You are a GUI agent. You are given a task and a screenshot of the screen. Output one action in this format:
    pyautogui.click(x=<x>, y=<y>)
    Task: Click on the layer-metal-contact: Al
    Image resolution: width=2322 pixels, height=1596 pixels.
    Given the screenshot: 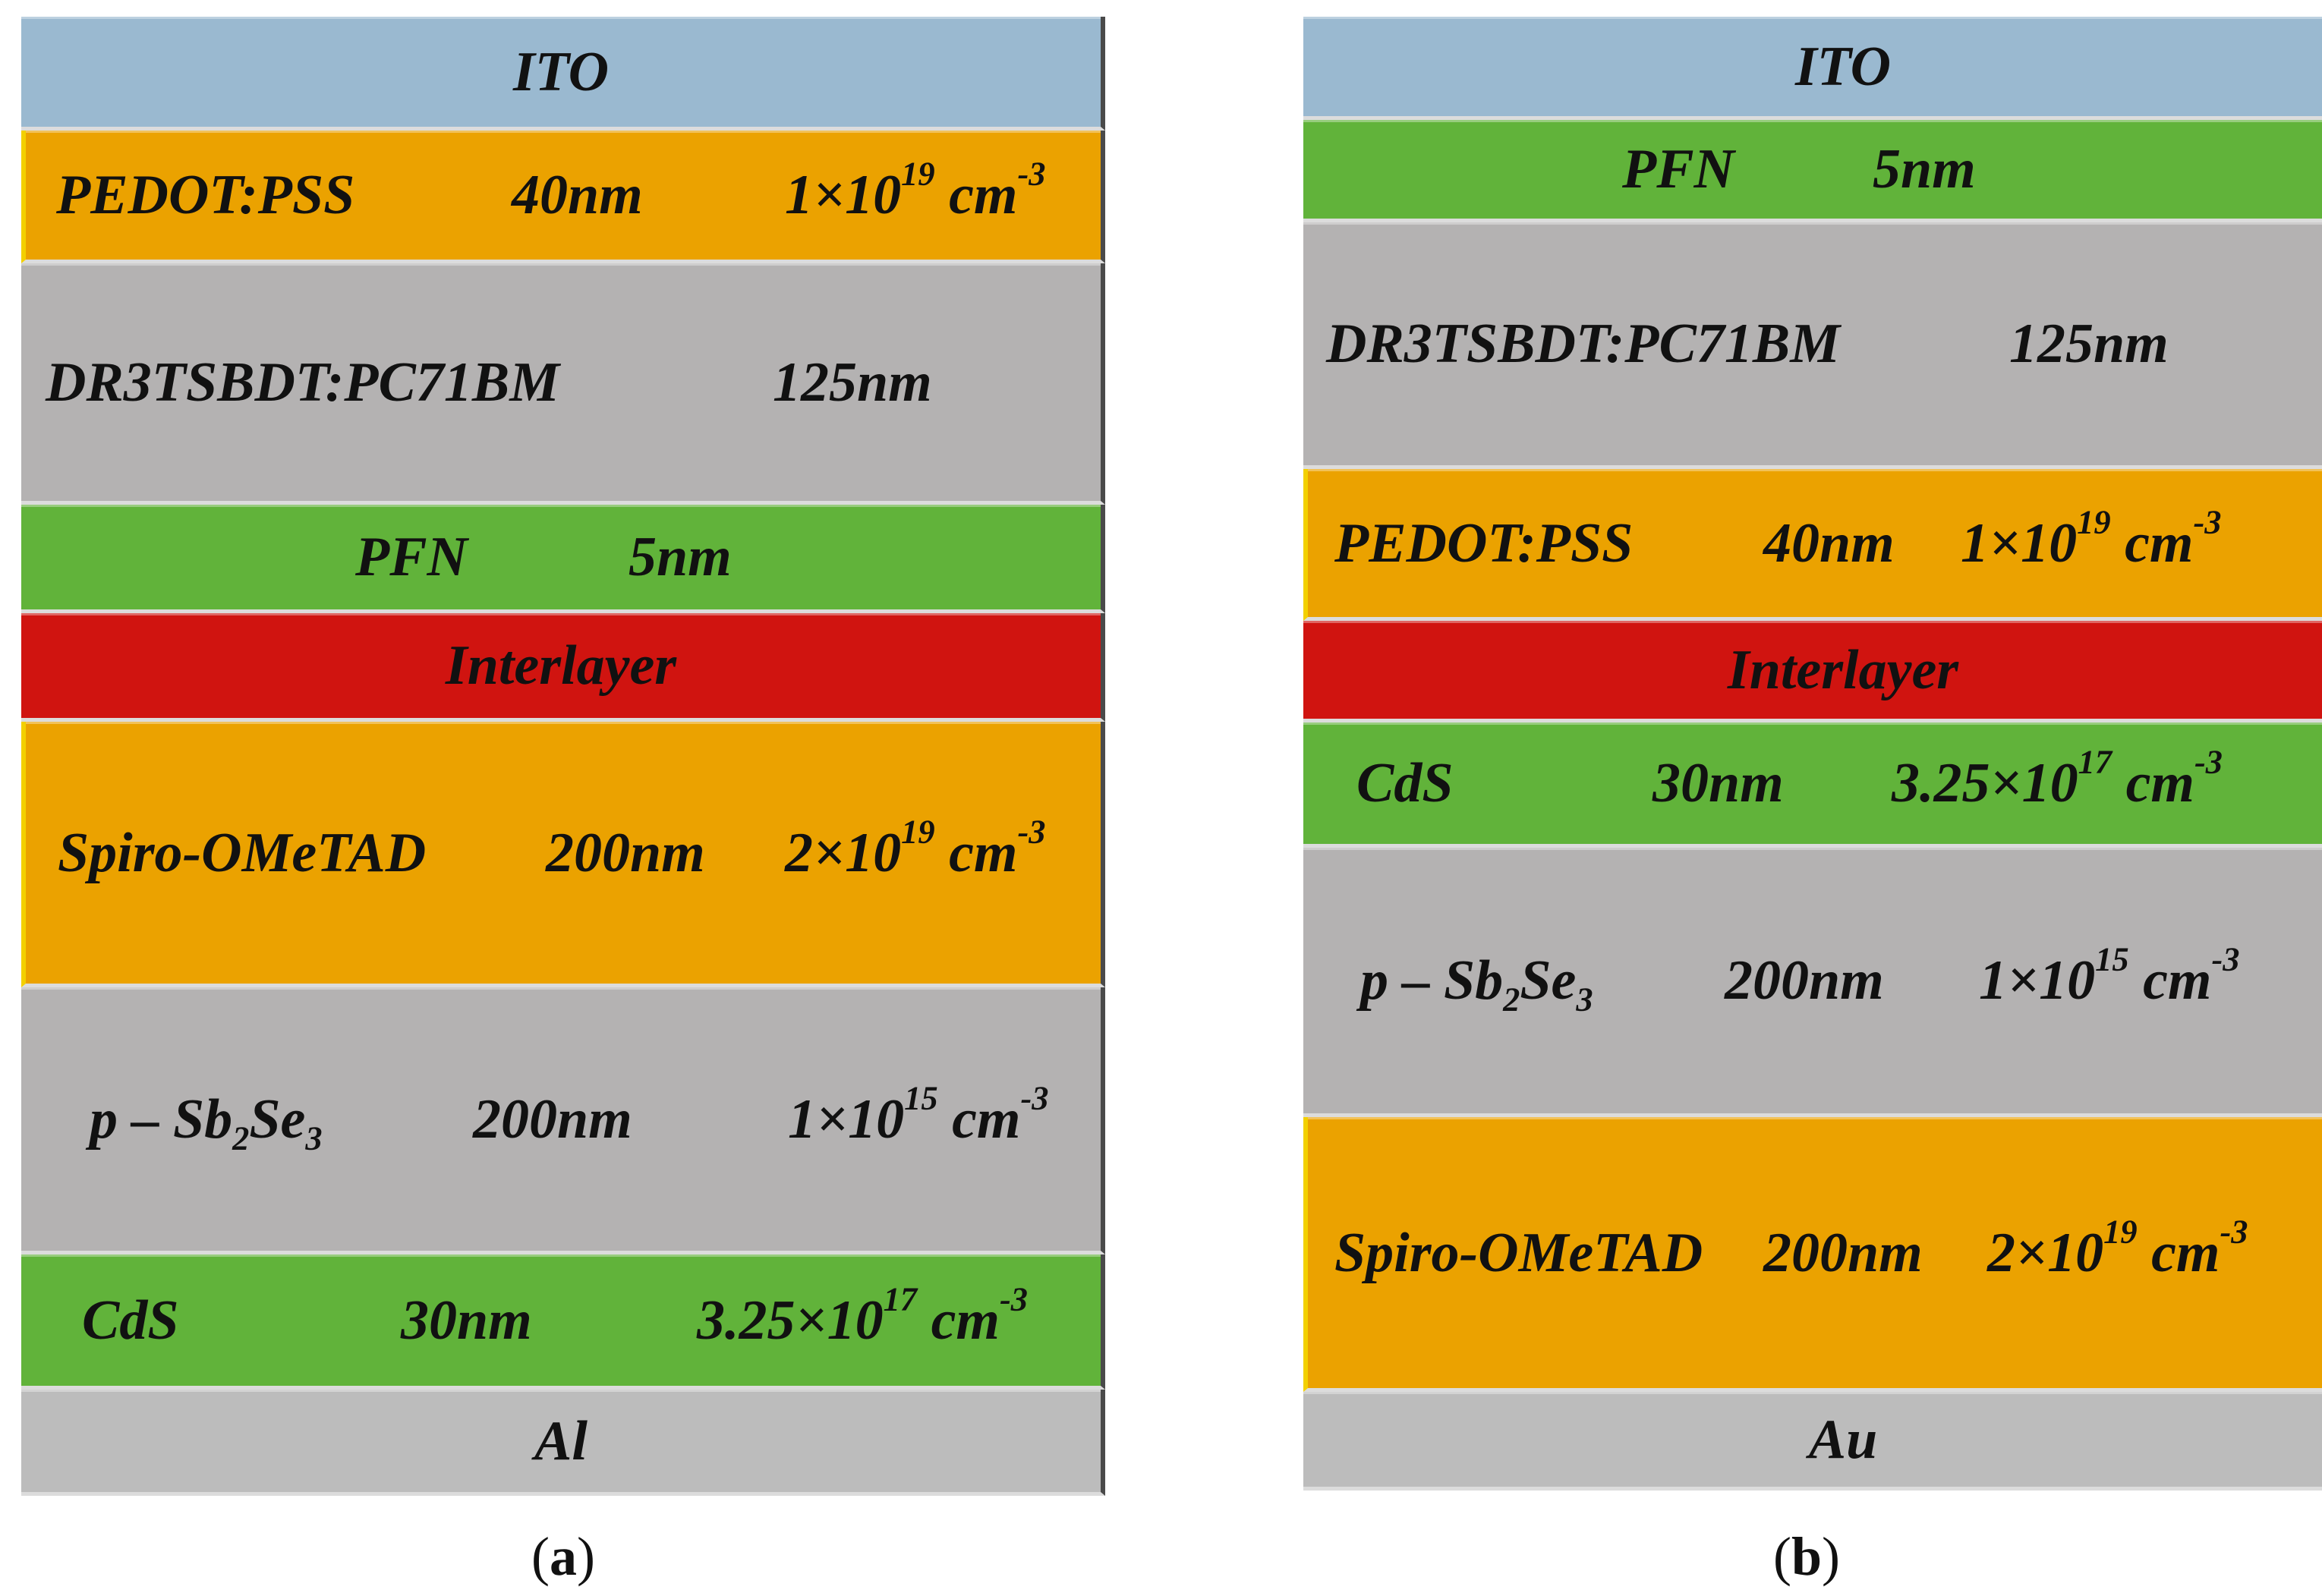 What is the action you would take?
    pyautogui.click(x=563, y=1443)
    